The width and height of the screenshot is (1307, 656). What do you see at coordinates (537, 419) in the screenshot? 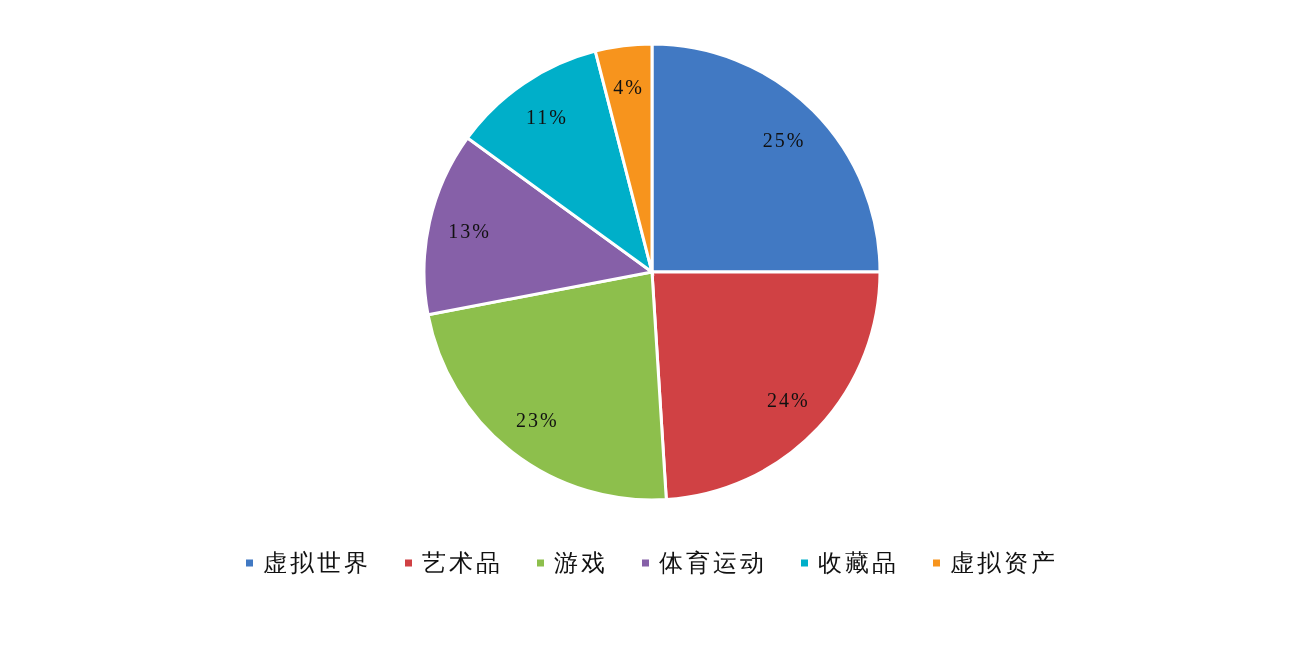
I see `data-label: 23%` at bounding box center [537, 419].